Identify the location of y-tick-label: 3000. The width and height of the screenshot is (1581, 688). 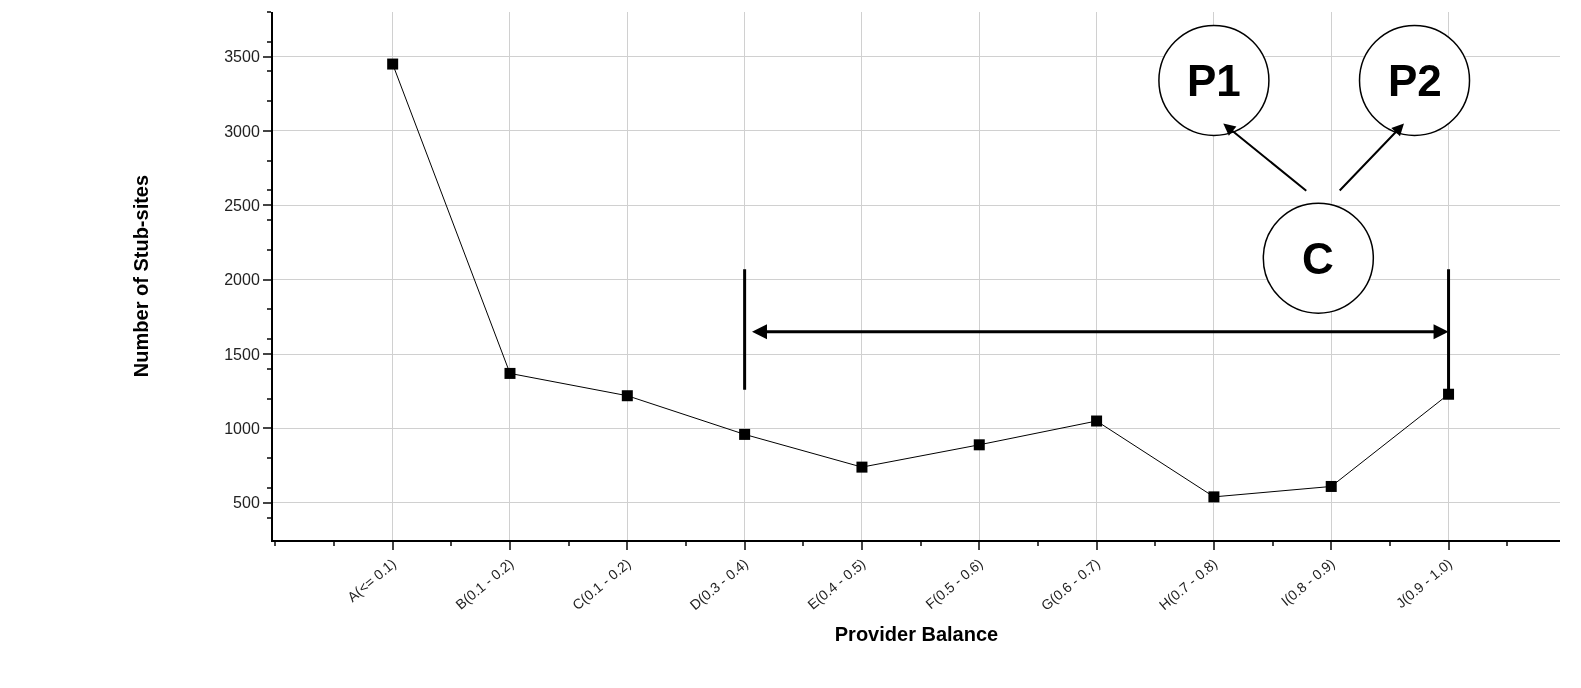
(242, 131).